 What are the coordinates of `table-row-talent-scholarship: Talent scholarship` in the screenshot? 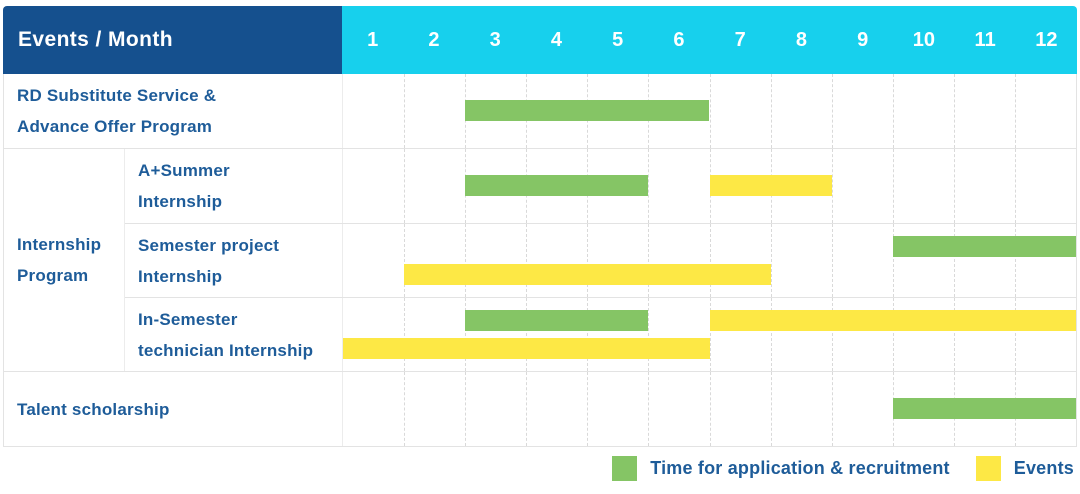 It's located at (540, 409).